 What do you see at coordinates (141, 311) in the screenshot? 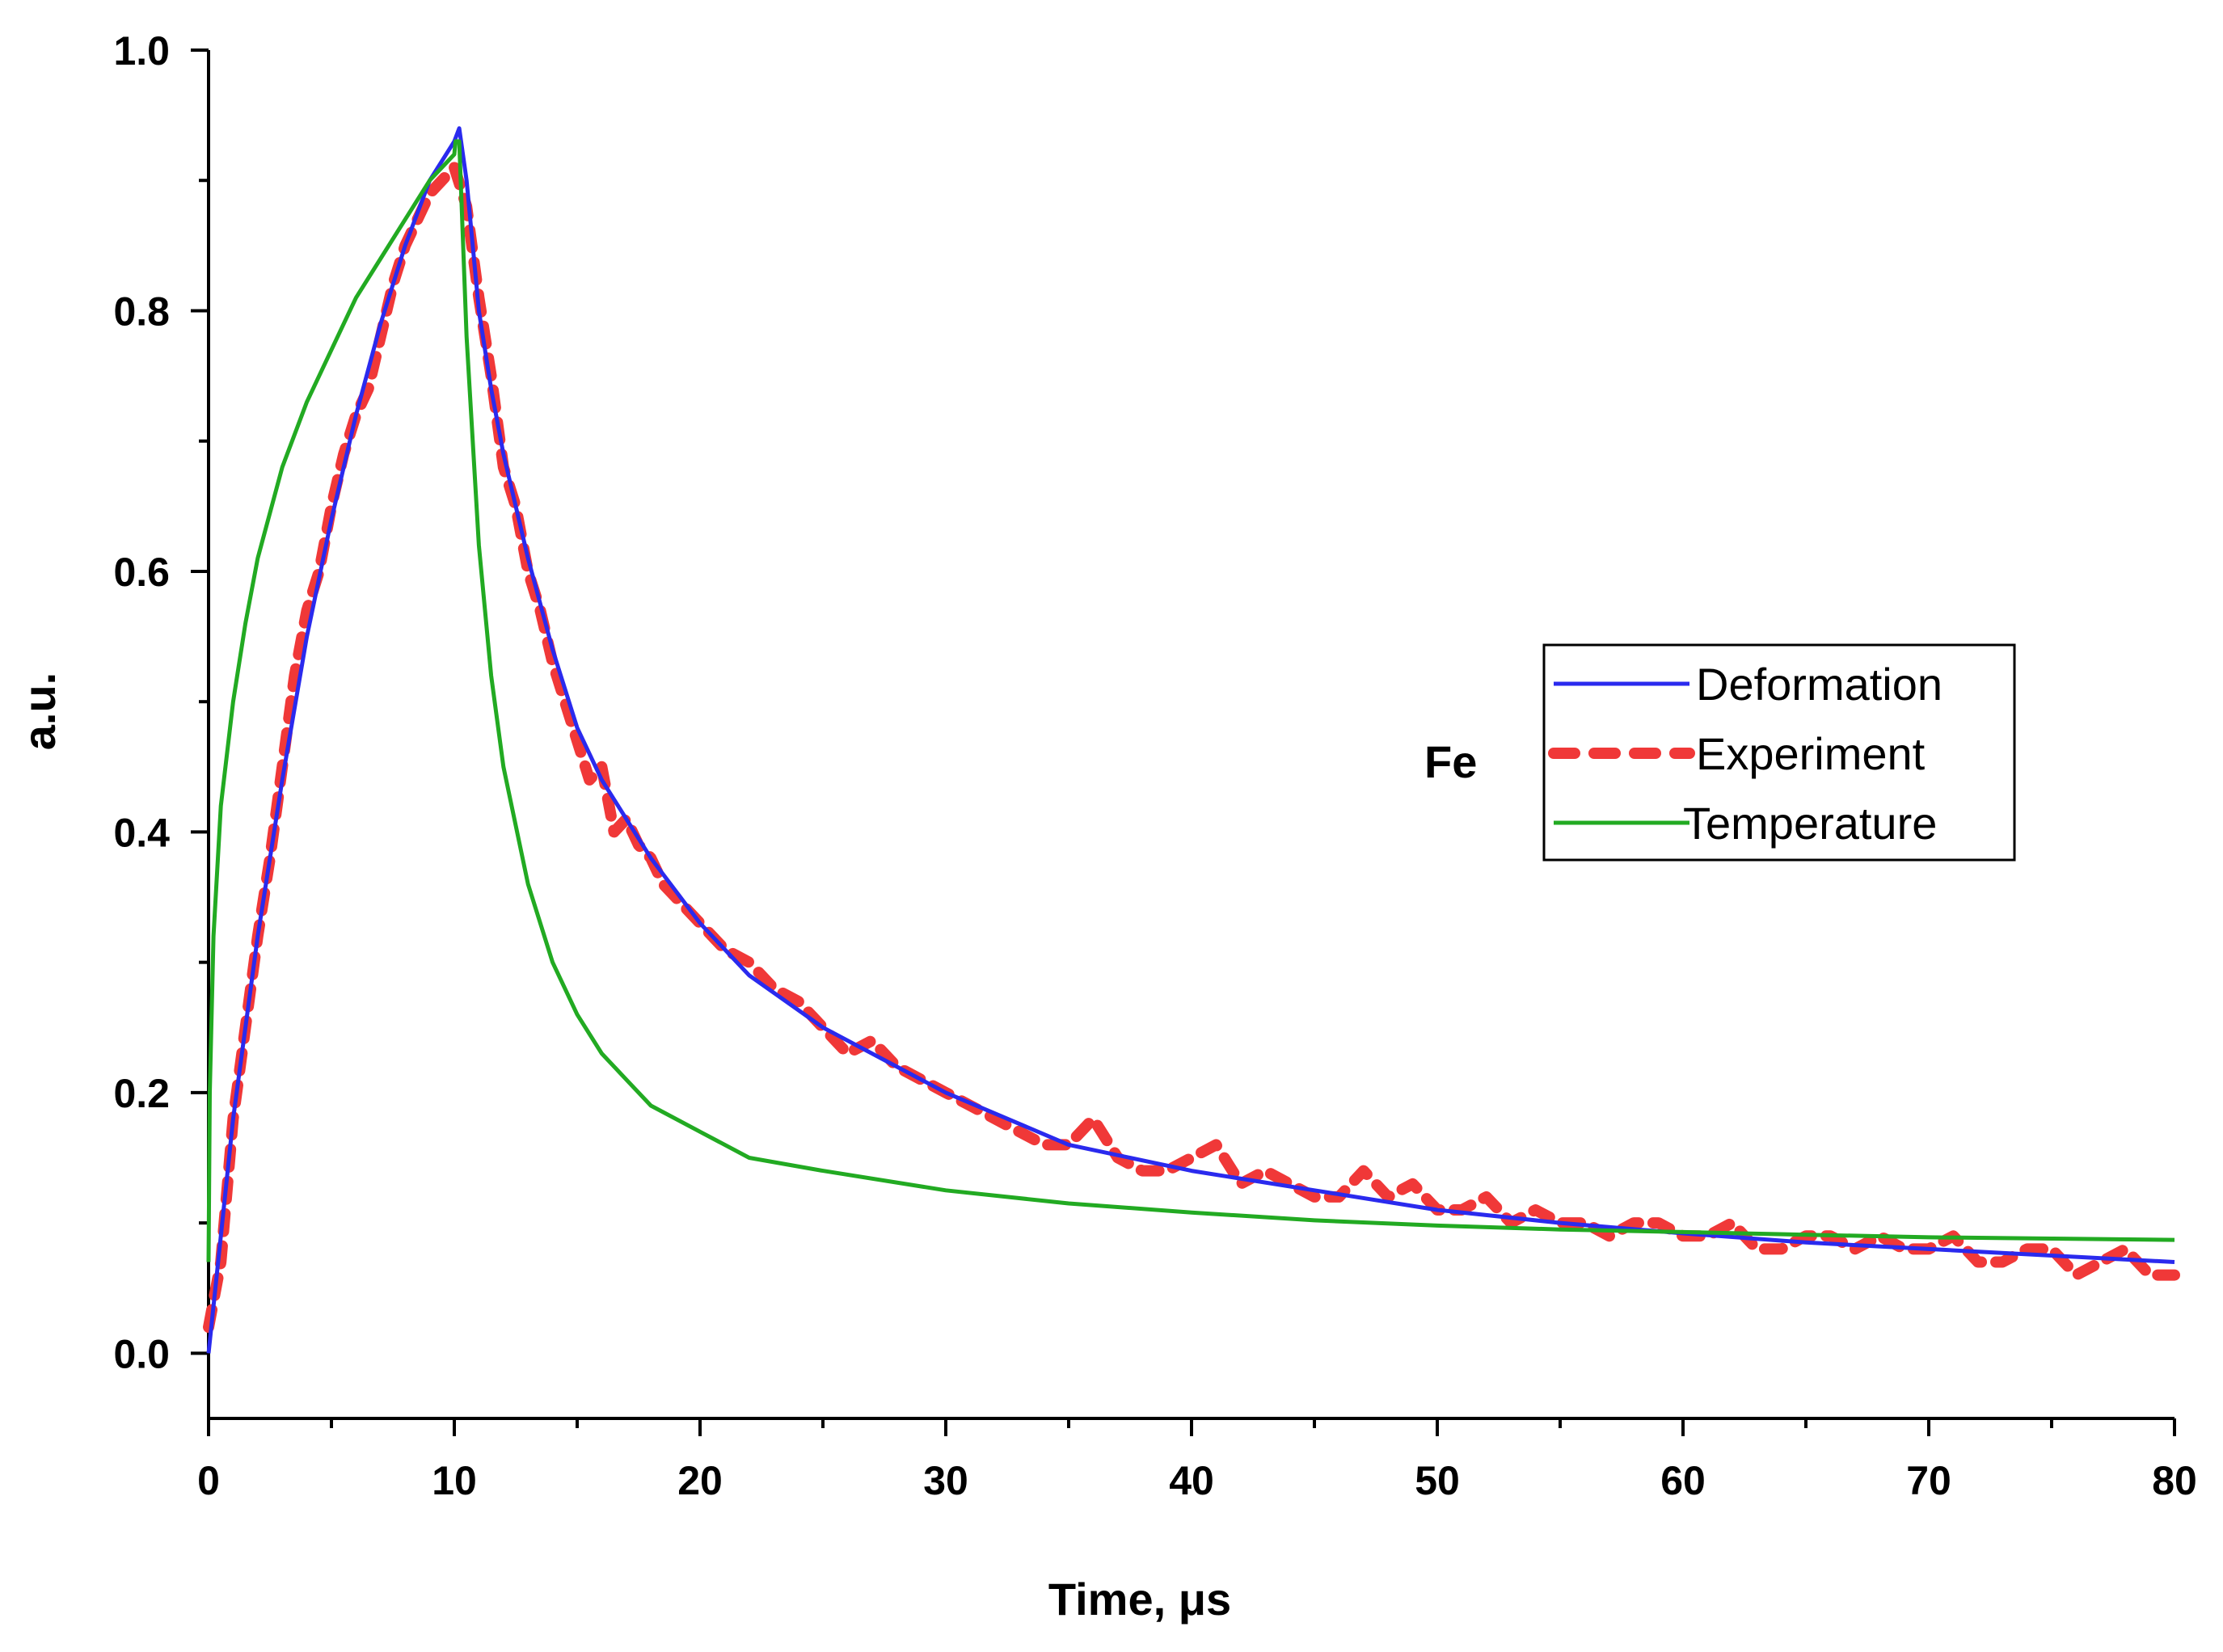
I see `y-tick-label: 0.8` at bounding box center [141, 311].